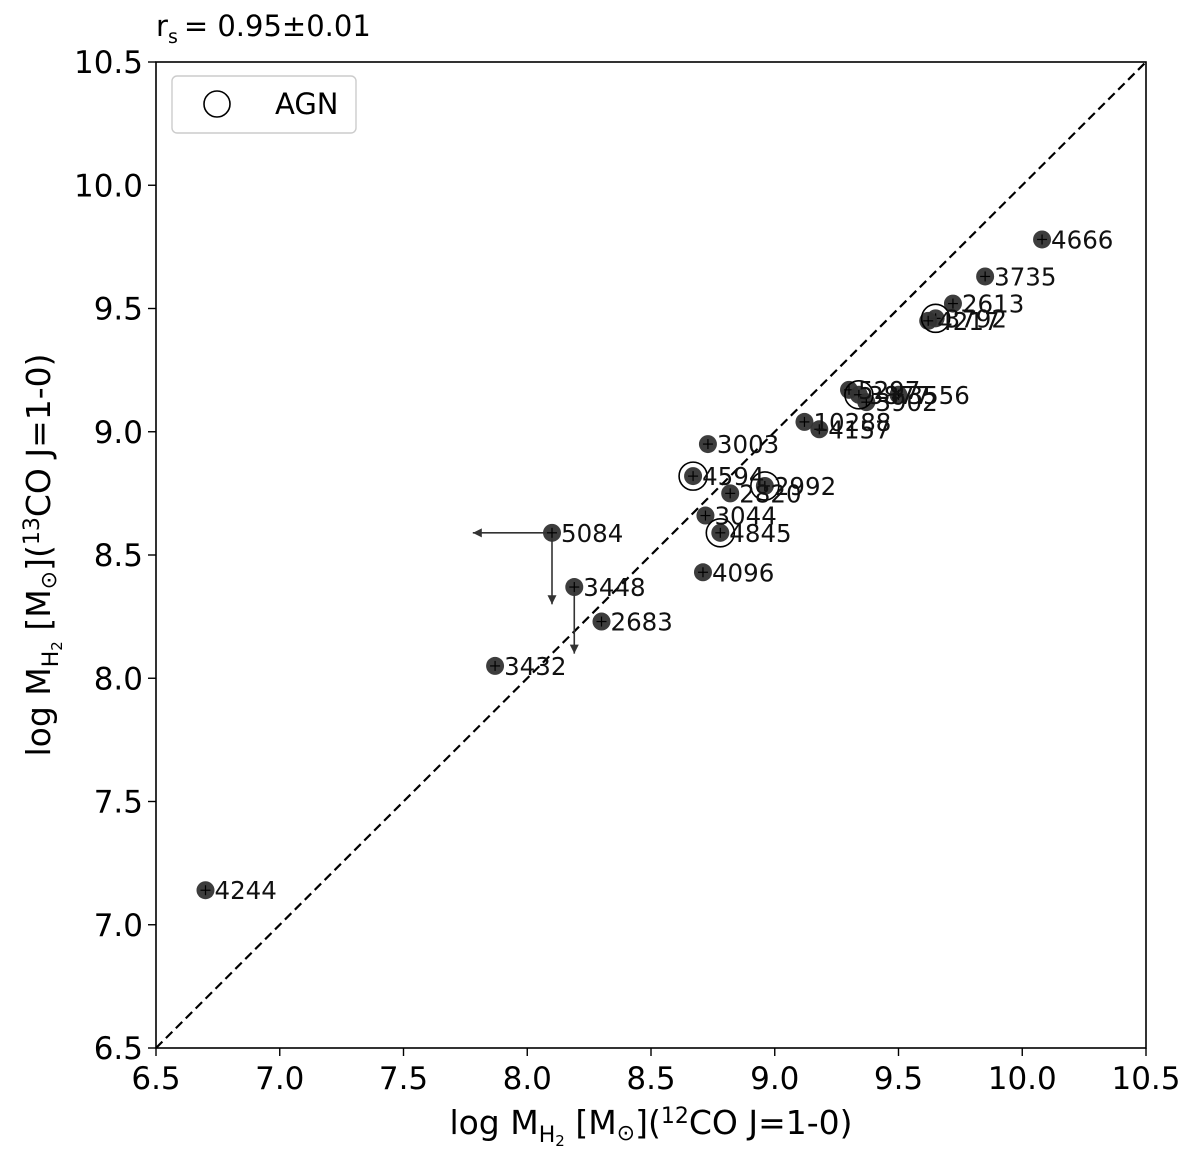 Image resolution: width=1200 pixels, height=1159 pixels. What do you see at coordinates (118, 310) in the screenshot?
I see `y-tick-label: 9.5` at bounding box center [118, 310].